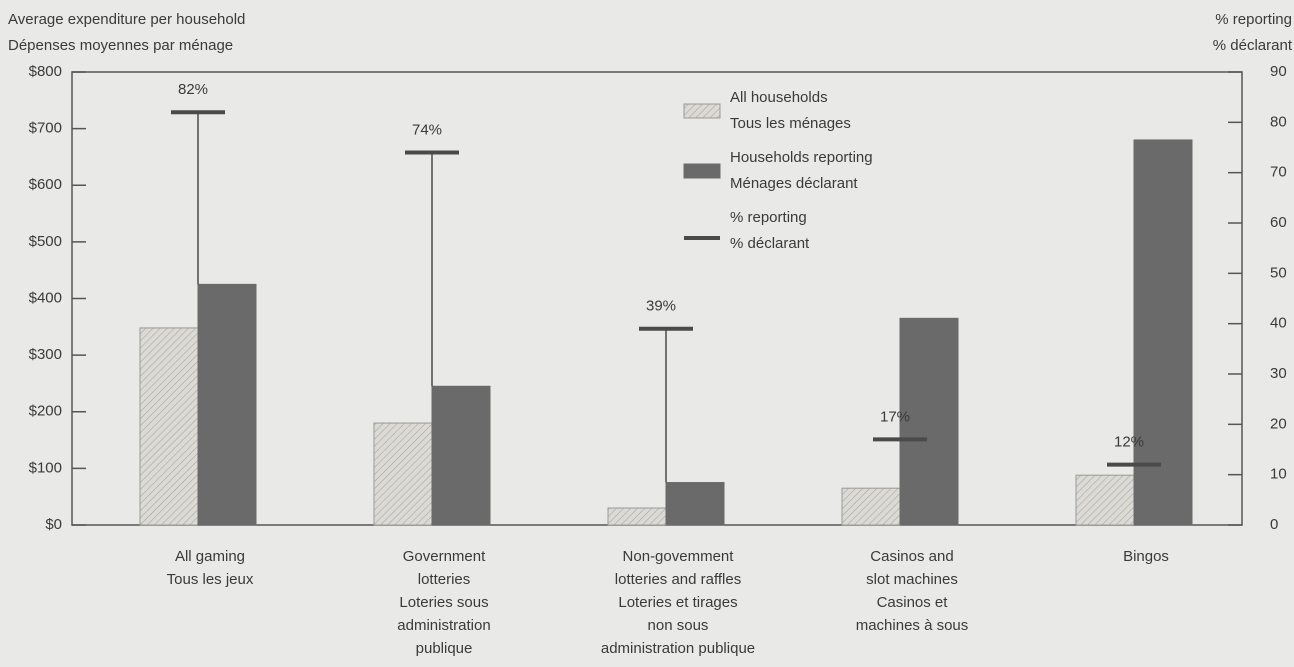 The width and height of the screenshot is (1294, 667). What do you see at coordinates (1129, 442) in the screenshot?
I see `data-label: 12%` at bounding box center [1129, 442].